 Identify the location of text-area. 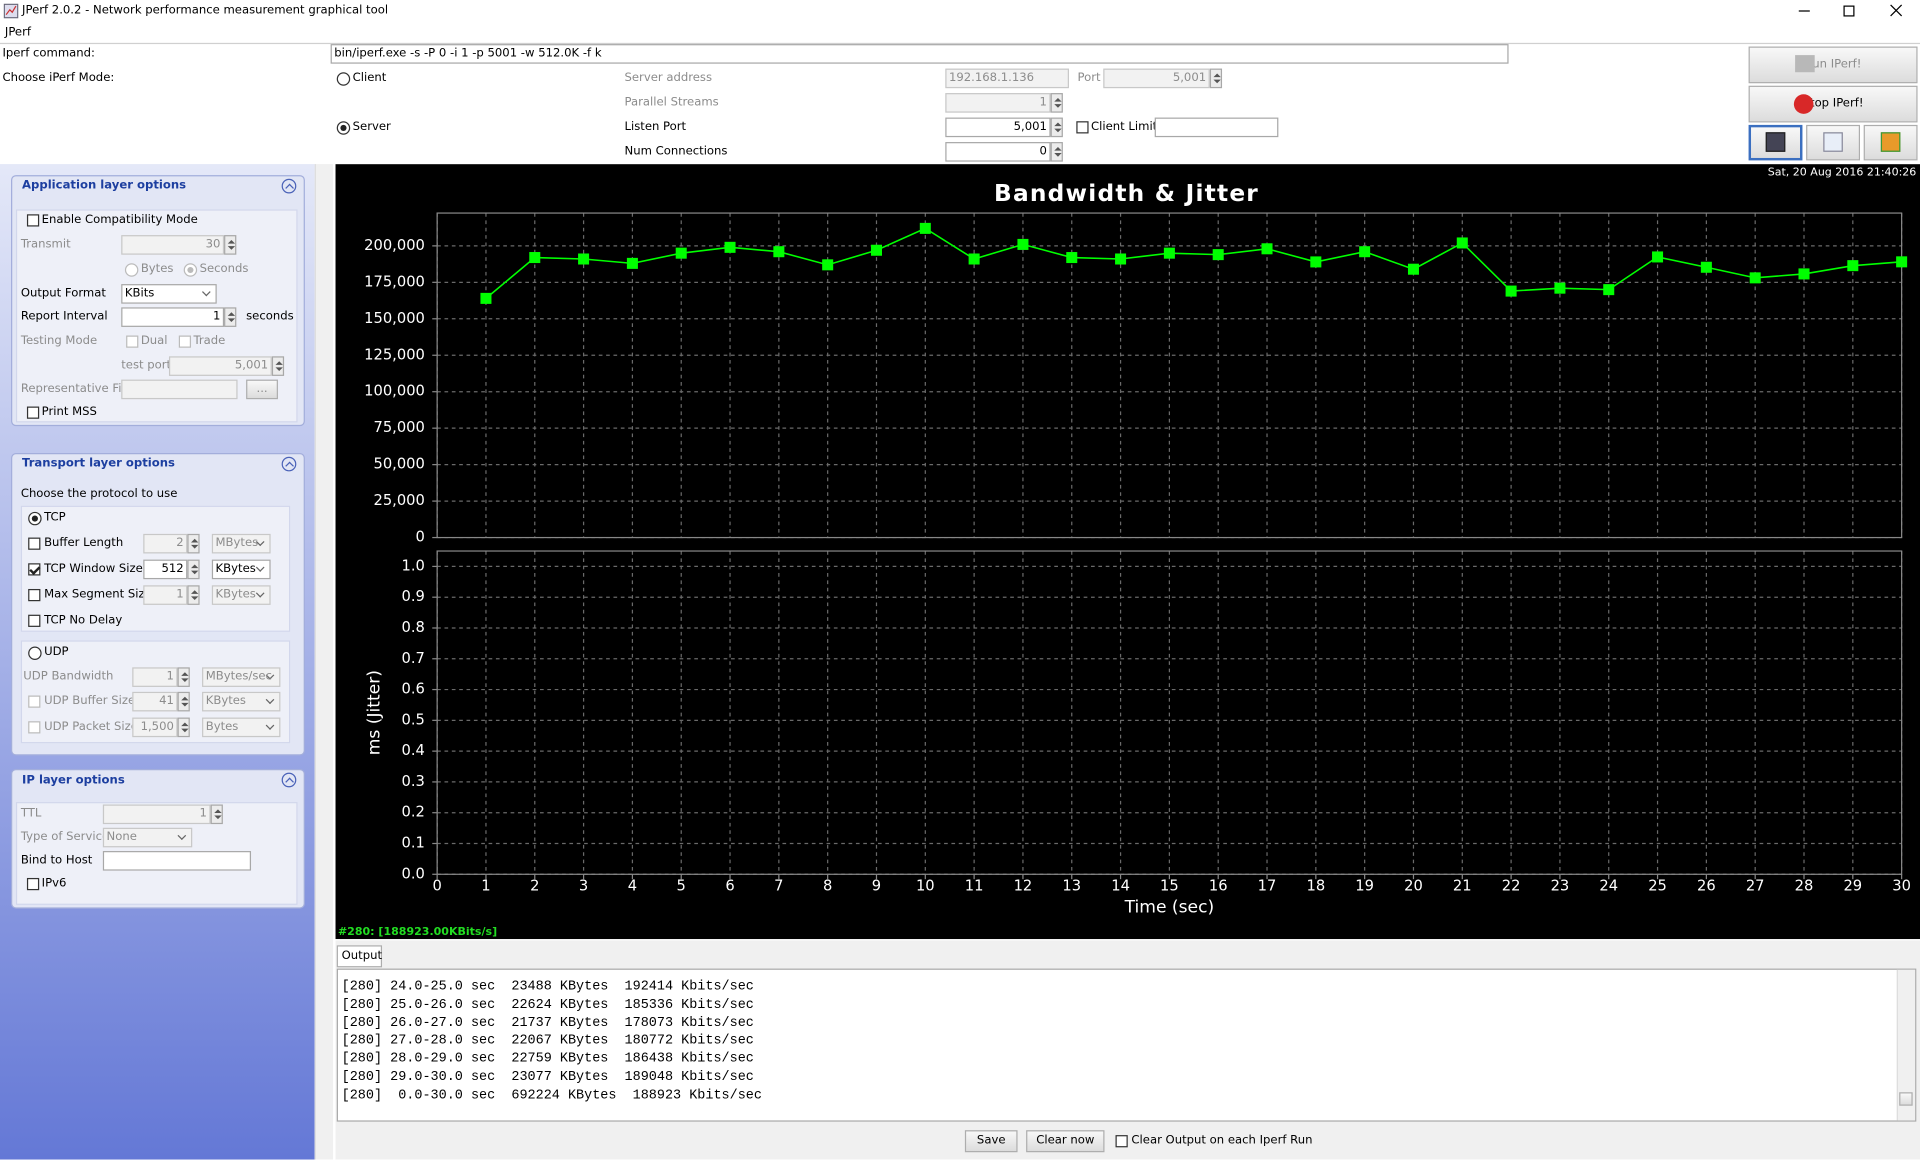
(1126, 1045).